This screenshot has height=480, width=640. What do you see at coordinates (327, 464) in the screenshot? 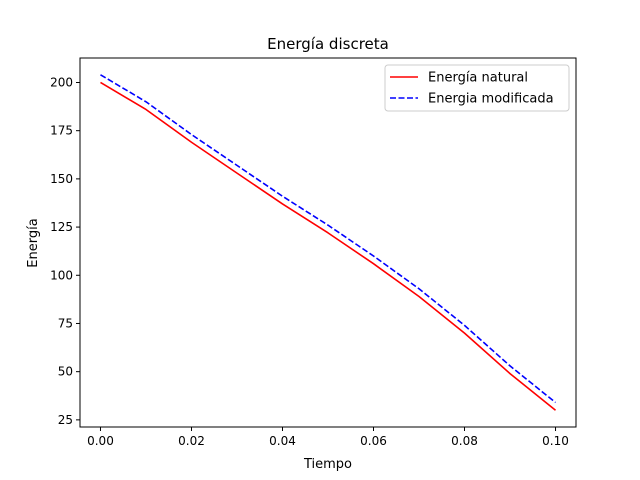
I see `x-axis-label: Tiempo` at bounding box center [327, 464].